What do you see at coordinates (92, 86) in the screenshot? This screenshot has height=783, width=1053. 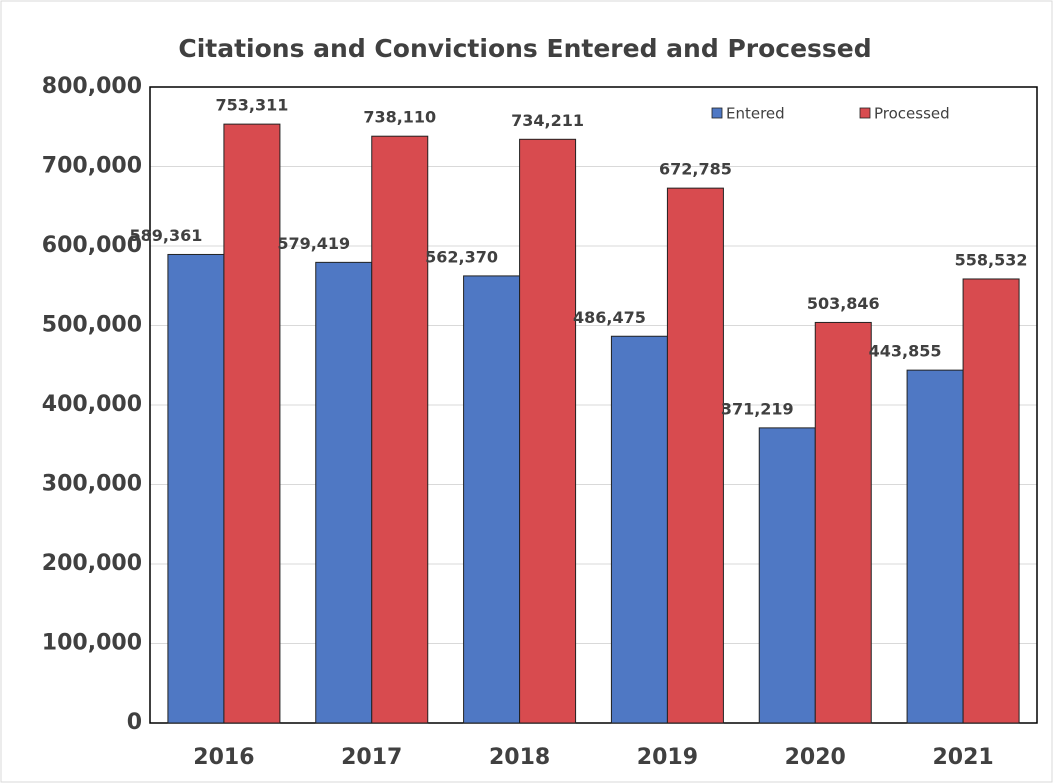 I see `y-tick-label: 800,000` at bounding box center [92, 86].